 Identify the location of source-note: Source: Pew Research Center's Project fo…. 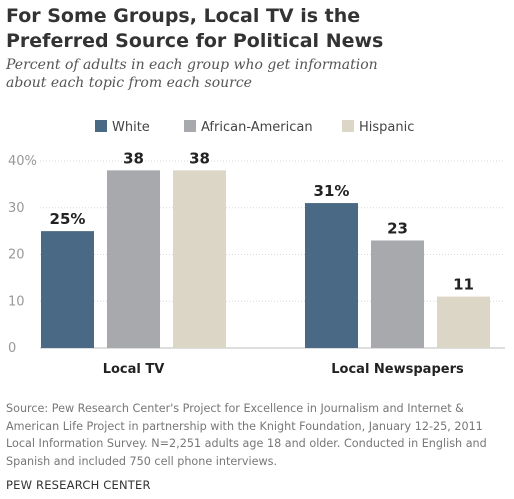
(257, 435).